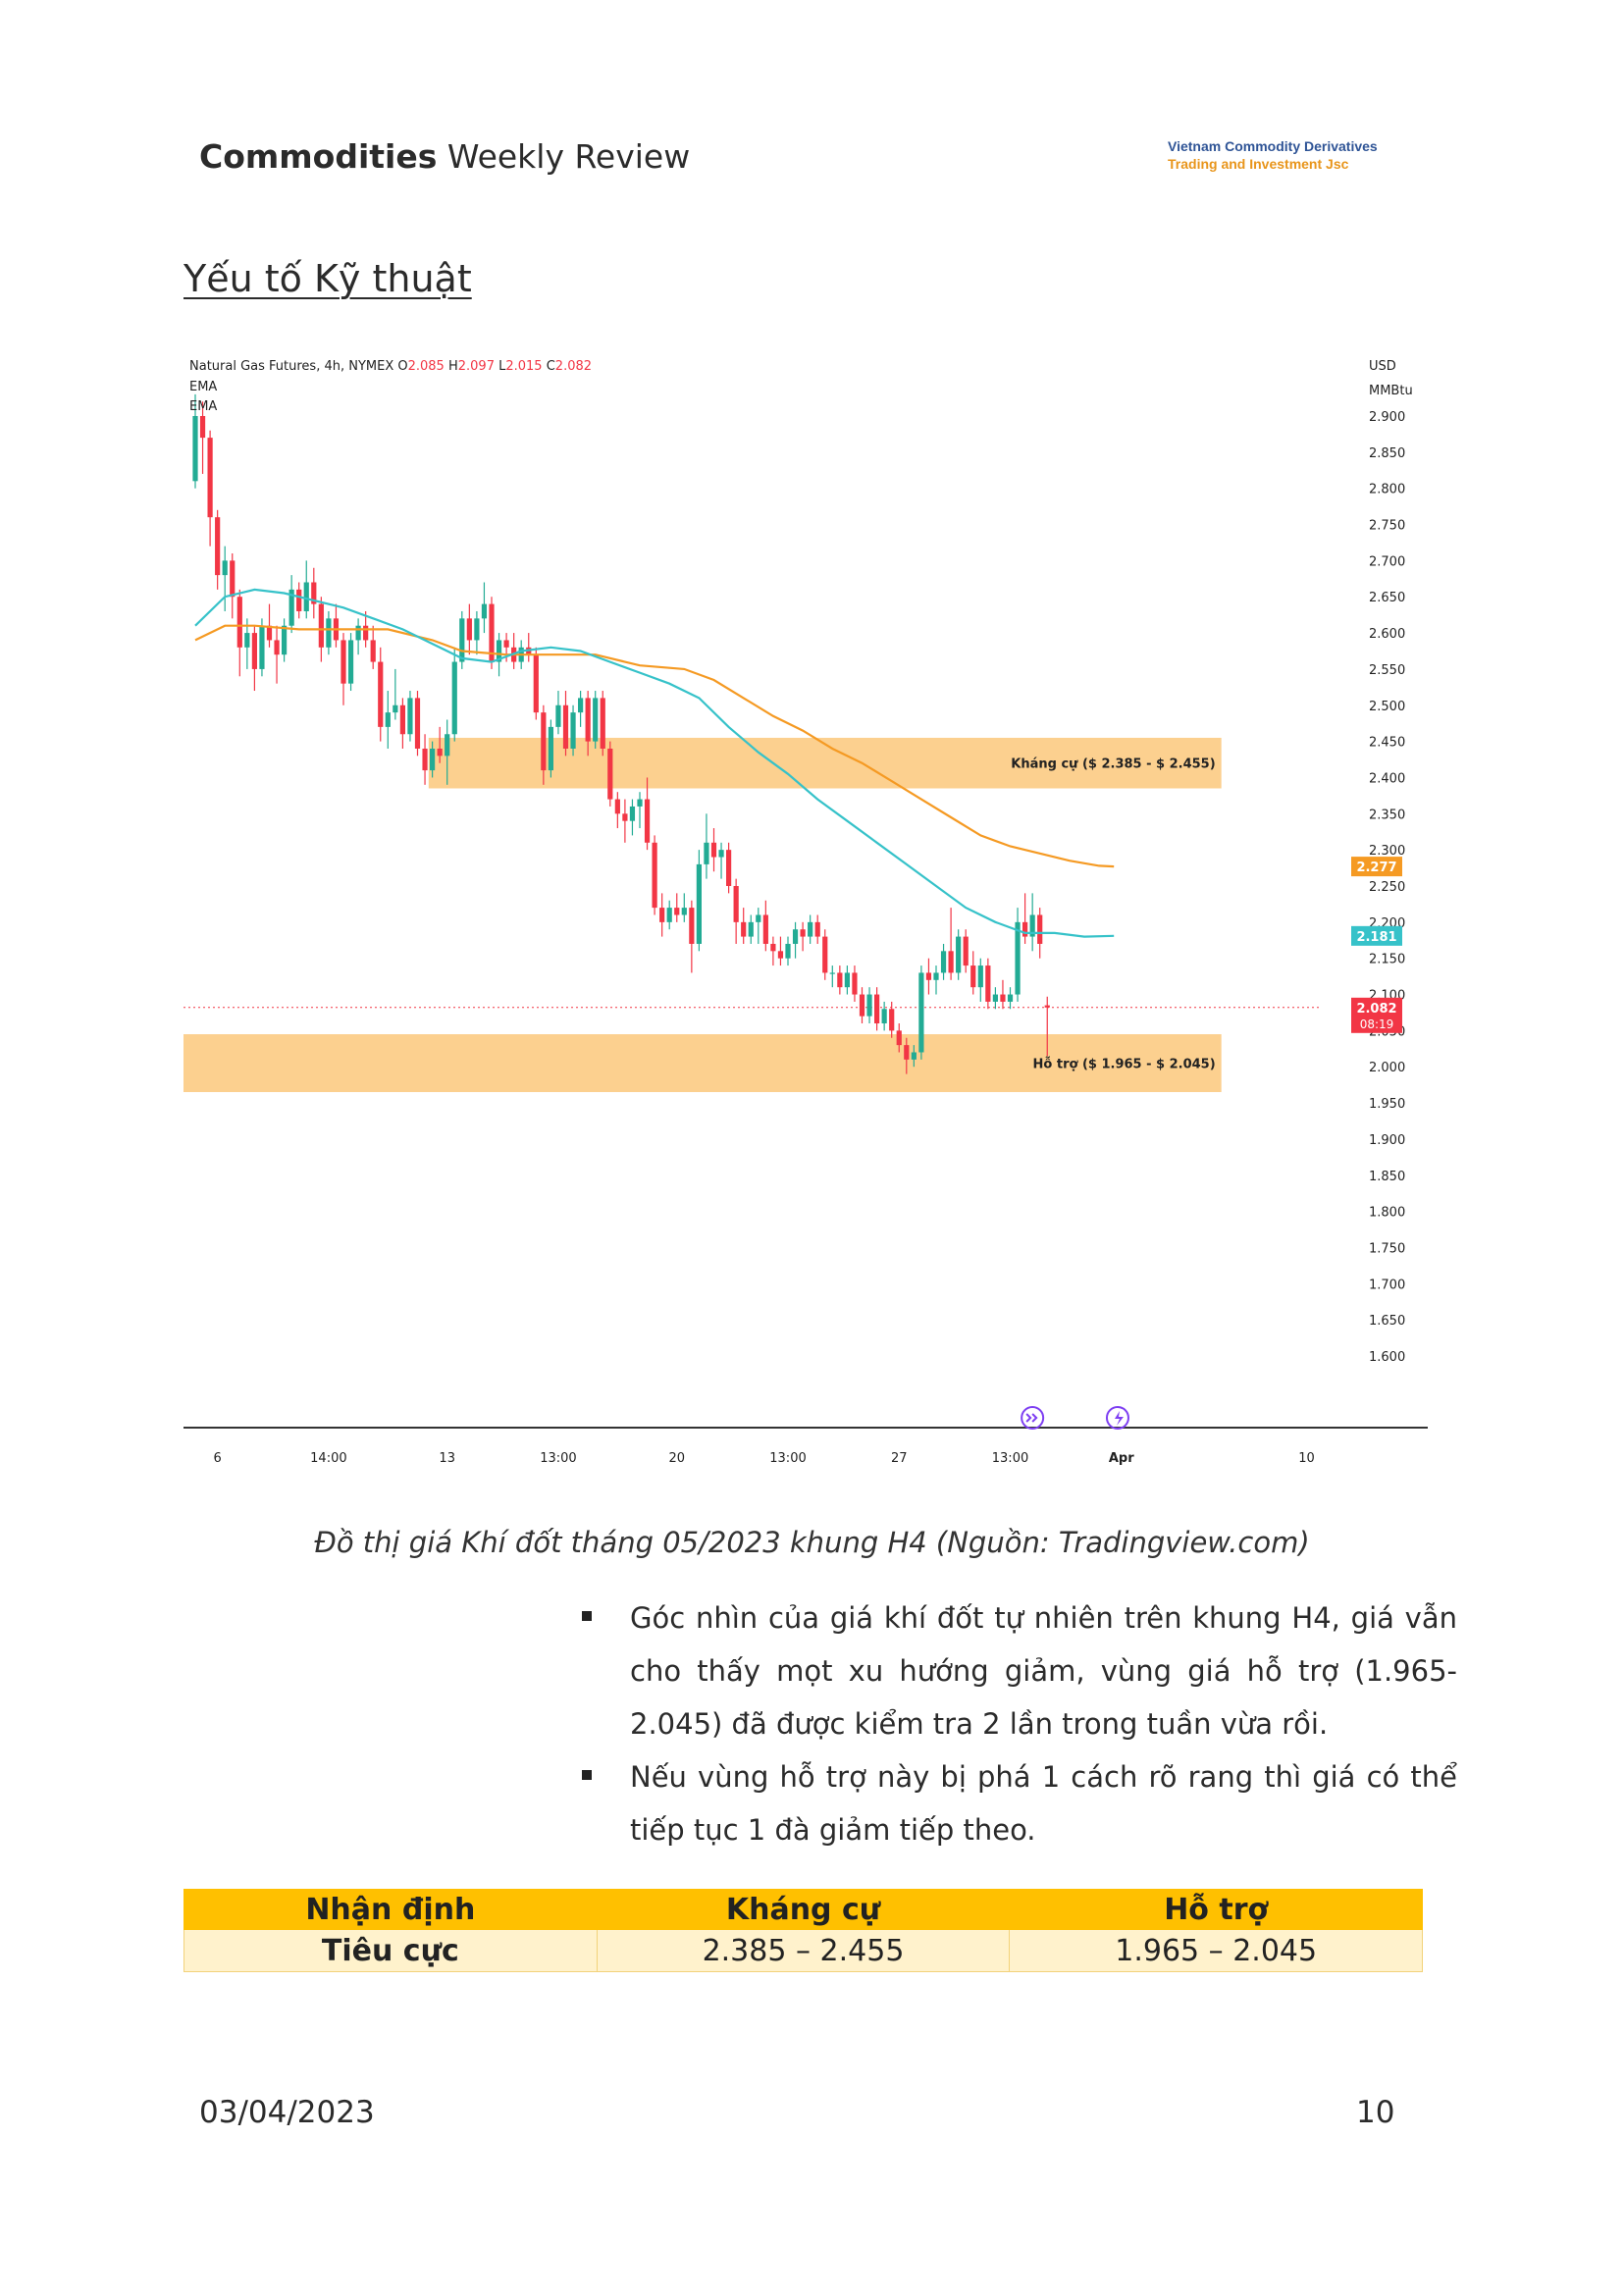  Describe the element at coordinates (654, 746) in the screenshot. I see `ema-slow-line` at that location.